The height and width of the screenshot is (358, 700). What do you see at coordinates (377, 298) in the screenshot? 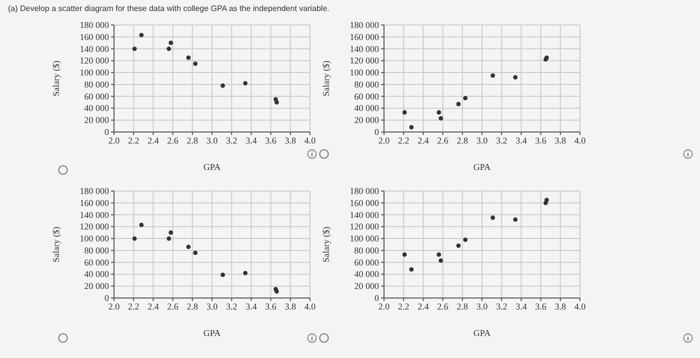
I see `y-tick-label: 0` at bounding box center [377, 298].